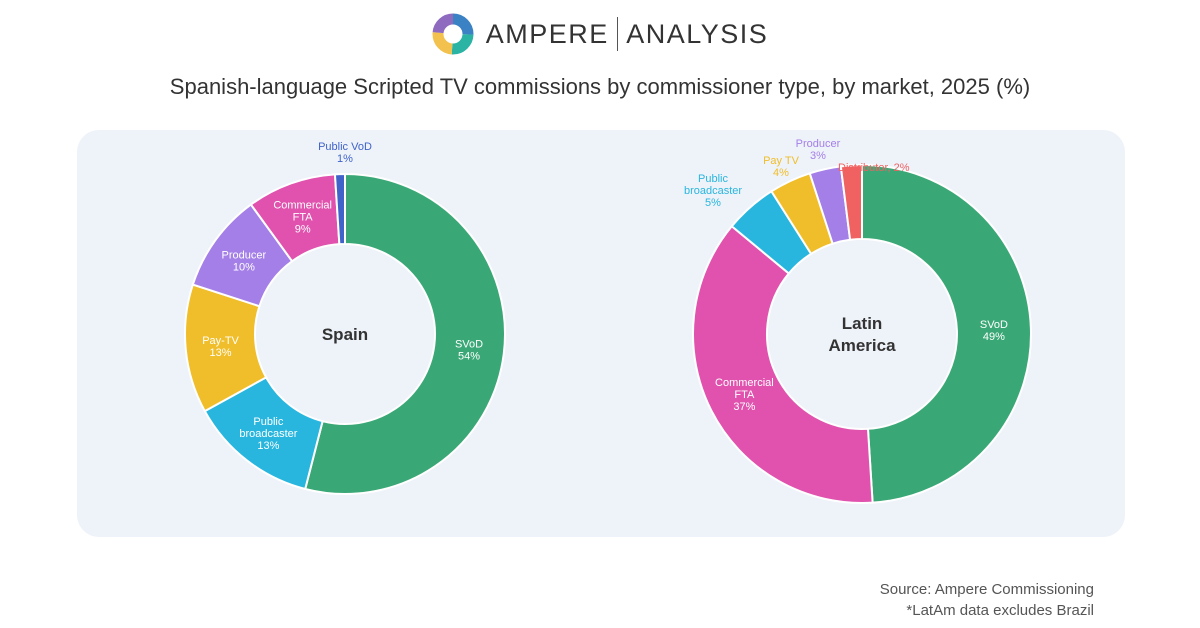 This screenshot has height=628, width=1200. What do you see at coordinates (268, 434) in the screenshot?
I see `spain-label-public-broadcaster: Public broadcaster 13%` at bounding box center [268, 434].